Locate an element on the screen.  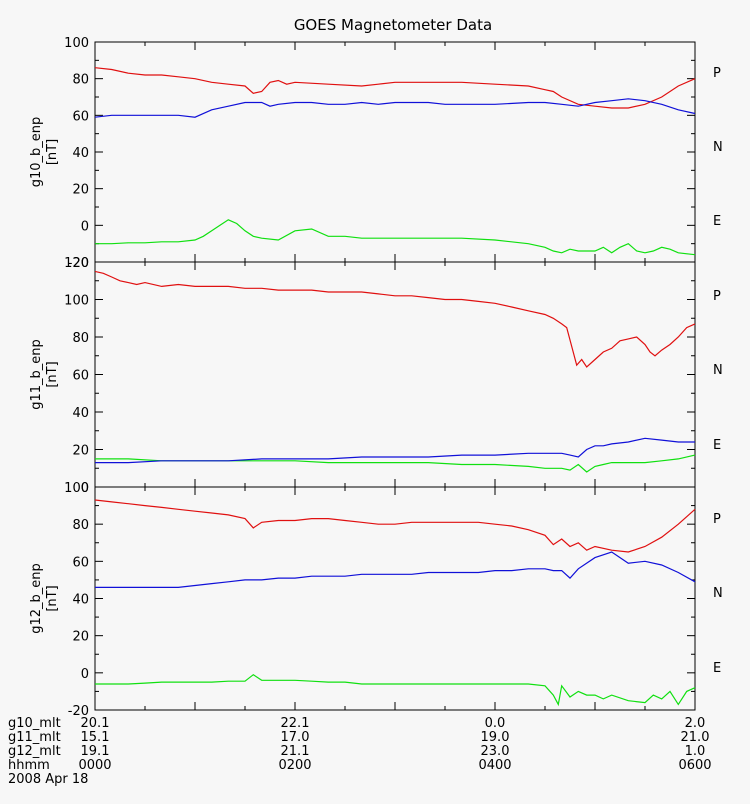
y-axis-label: g10_b_enp is located at coordinates (36, 152).